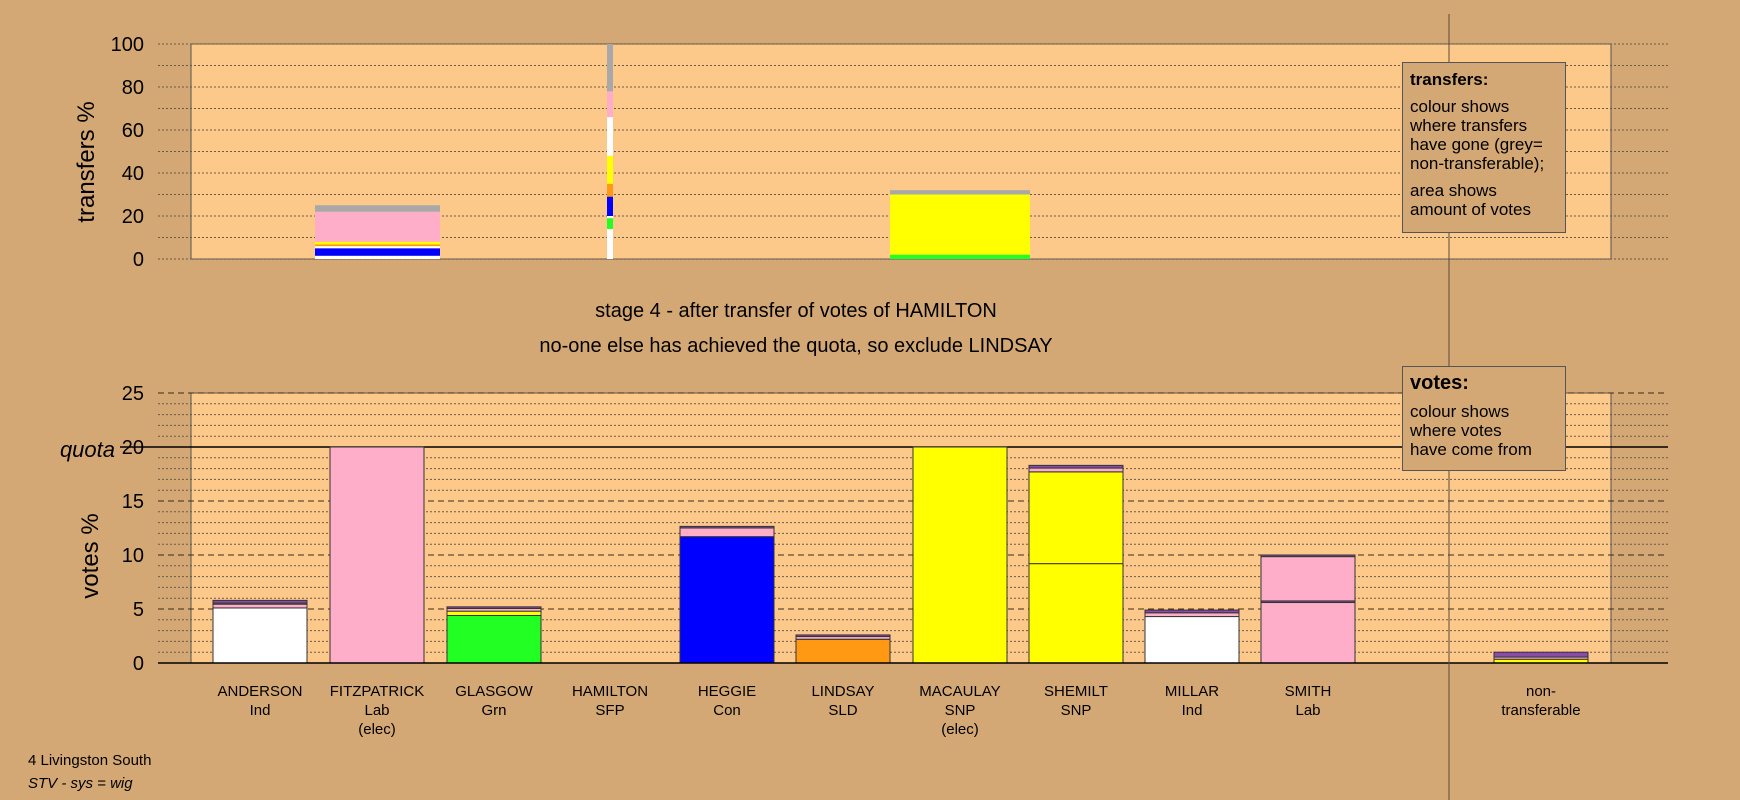 The width and height of the screenshot is (1740, 800). I want to click on x-category-label: Ind, so click(1192, 710).